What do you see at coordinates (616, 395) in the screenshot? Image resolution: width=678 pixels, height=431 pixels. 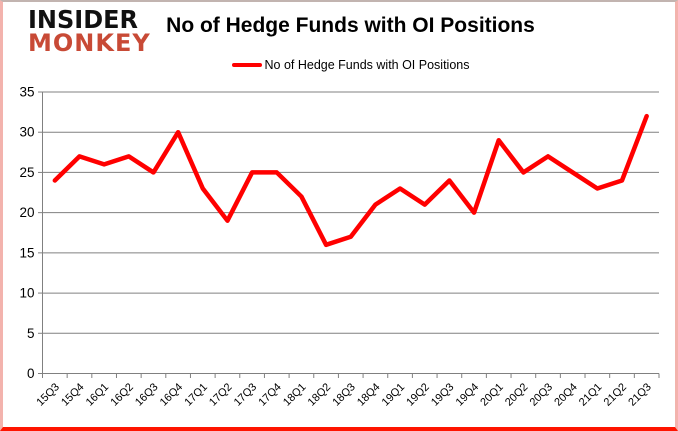 I see `x-tick-label: 21Q2` at bounding box center [616, 395].